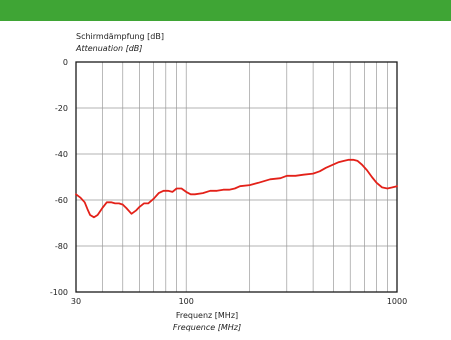 The height and width of the screenshot is (340, 451). What do you see at coordinates (207, 315) in the screenshot?
I see `x-axis-label: Frequenz [MHz]` at bounding box center [207, 315].